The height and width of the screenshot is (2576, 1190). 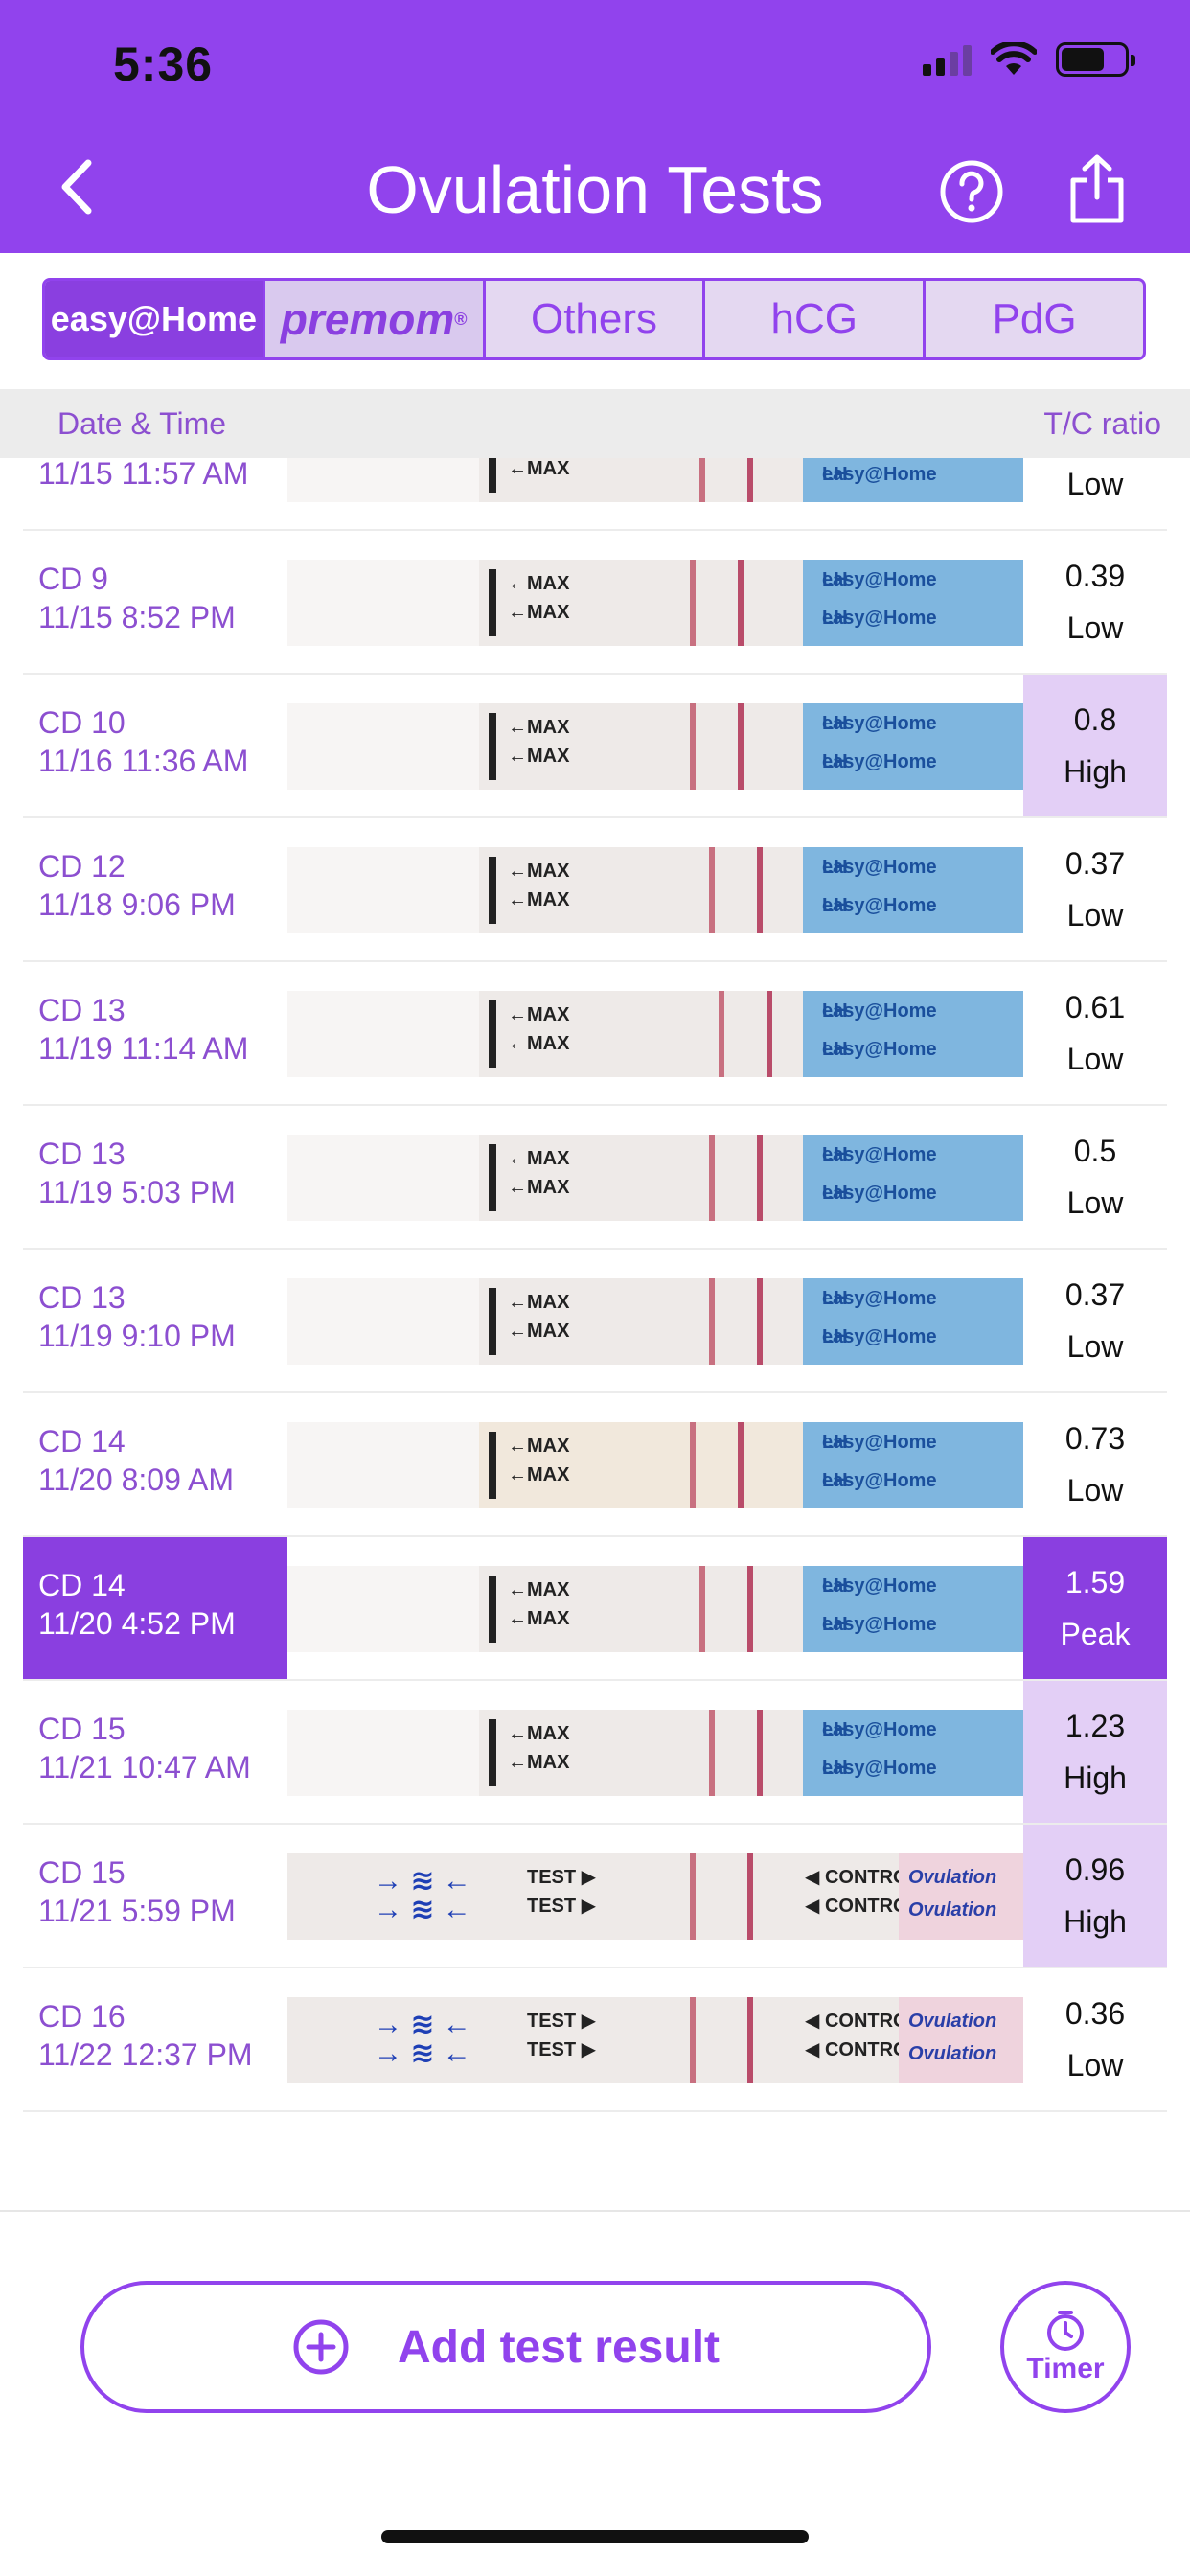 I want to click on back-button, so click(x=76, y=186).